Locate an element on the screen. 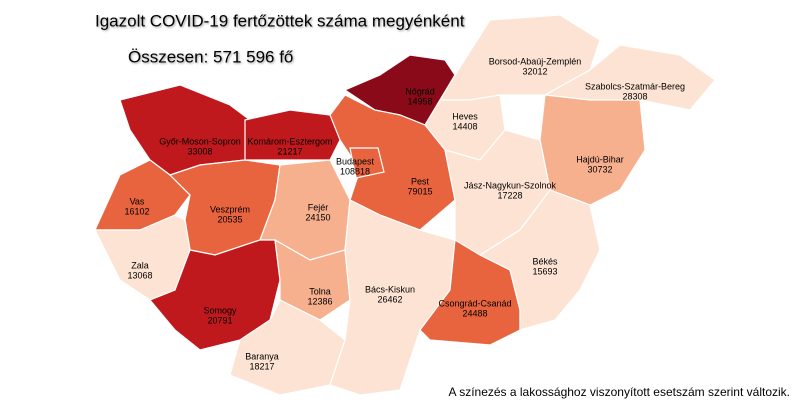 The width and height of the screenshot is (800, 408). region-name: Baranya is located at coordinates (262, 356).